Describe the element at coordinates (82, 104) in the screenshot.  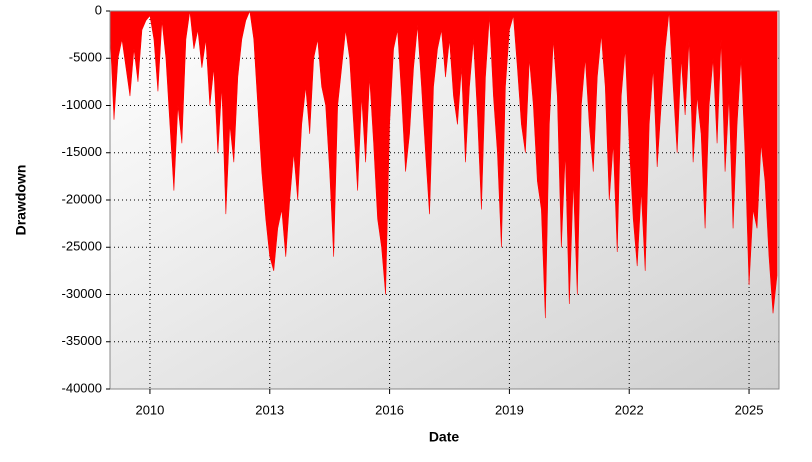
I see `y-tick-label: -10000` at that location.